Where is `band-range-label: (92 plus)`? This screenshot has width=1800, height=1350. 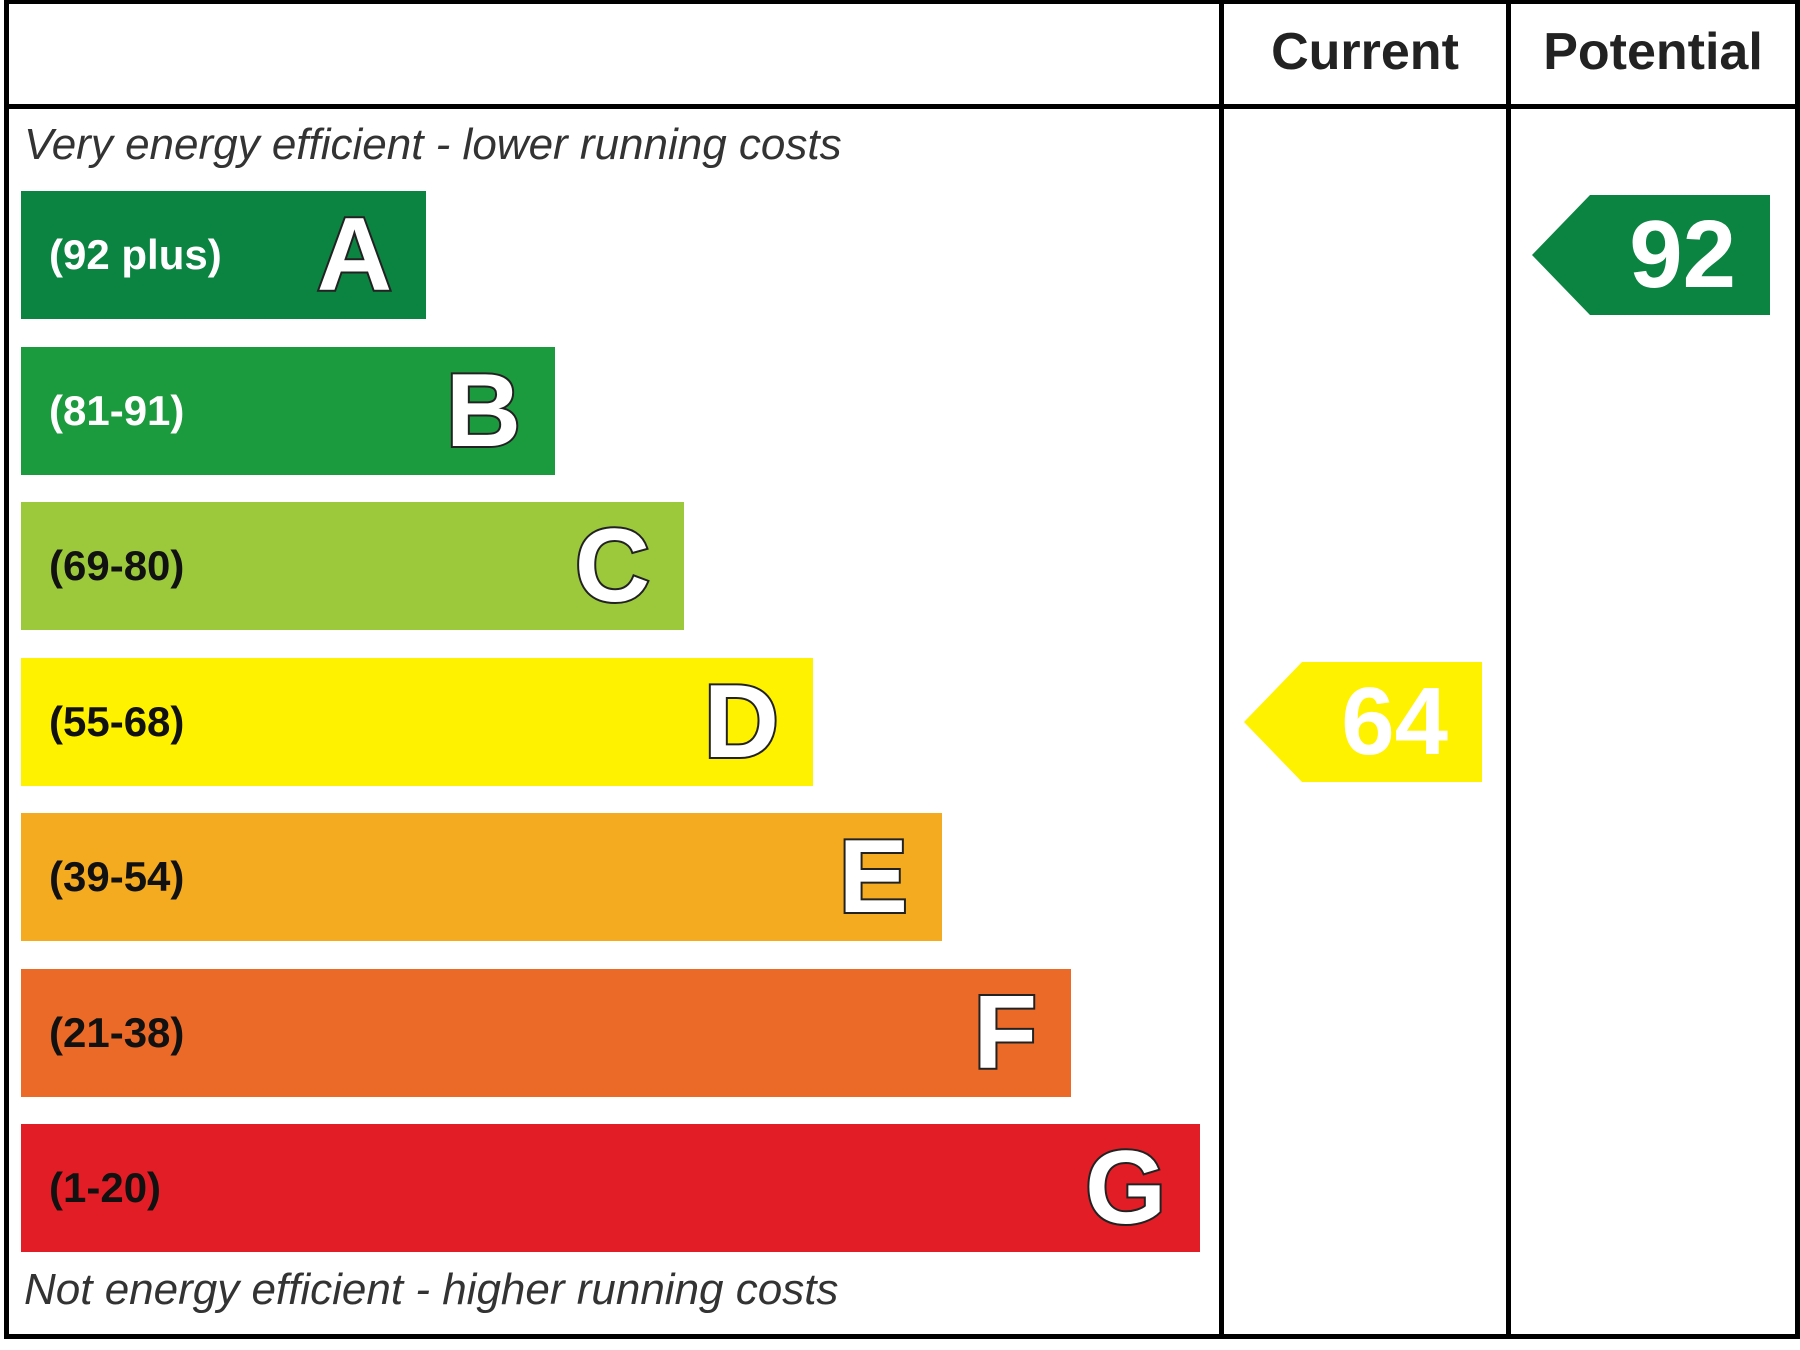
band-range-label: (92 plus) is located at coordinates (135, 254).